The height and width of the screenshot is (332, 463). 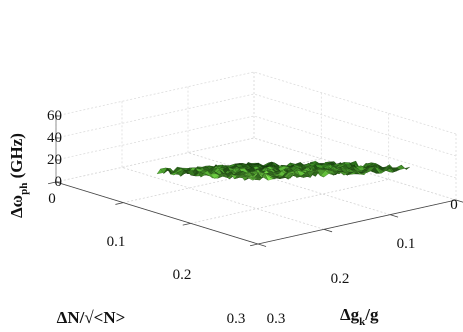 What do you see at coordinates (54, 160) in the screenshot?
I see `z-tick-label: 20` at bounding box center [54, 160].